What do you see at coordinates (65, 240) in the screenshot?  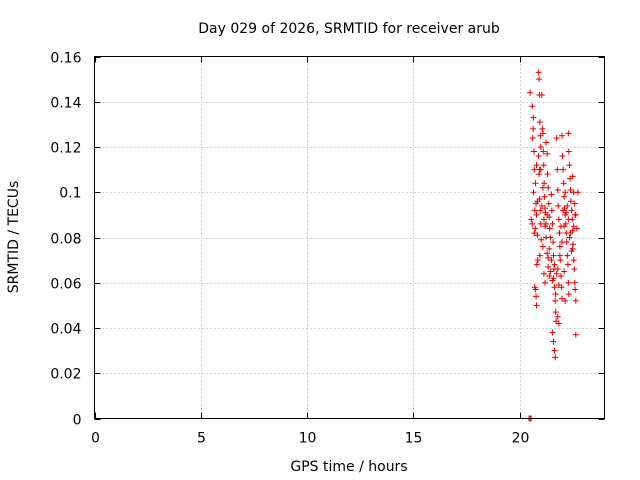 I see `y-tick-label: 0.08` at bounding box center [65, 240].